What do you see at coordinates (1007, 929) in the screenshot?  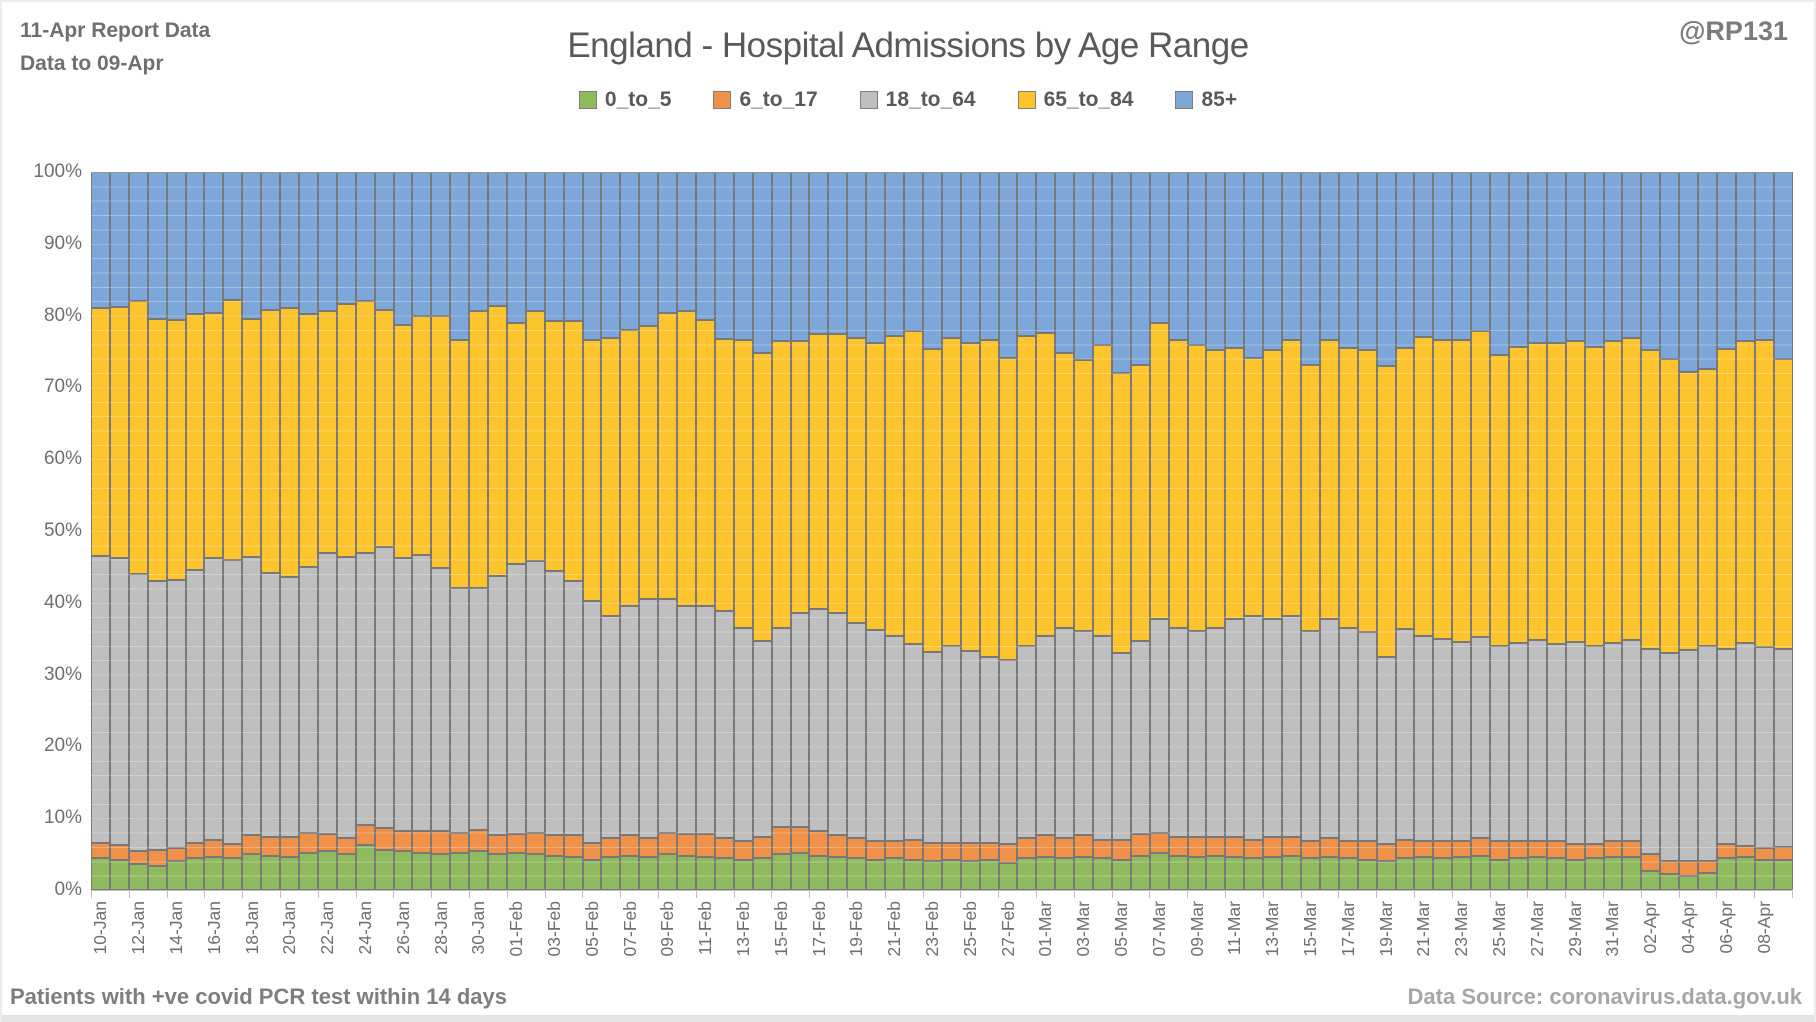 I see `x-tick-label: 27-Feb` at bounding box center [1007, 929].